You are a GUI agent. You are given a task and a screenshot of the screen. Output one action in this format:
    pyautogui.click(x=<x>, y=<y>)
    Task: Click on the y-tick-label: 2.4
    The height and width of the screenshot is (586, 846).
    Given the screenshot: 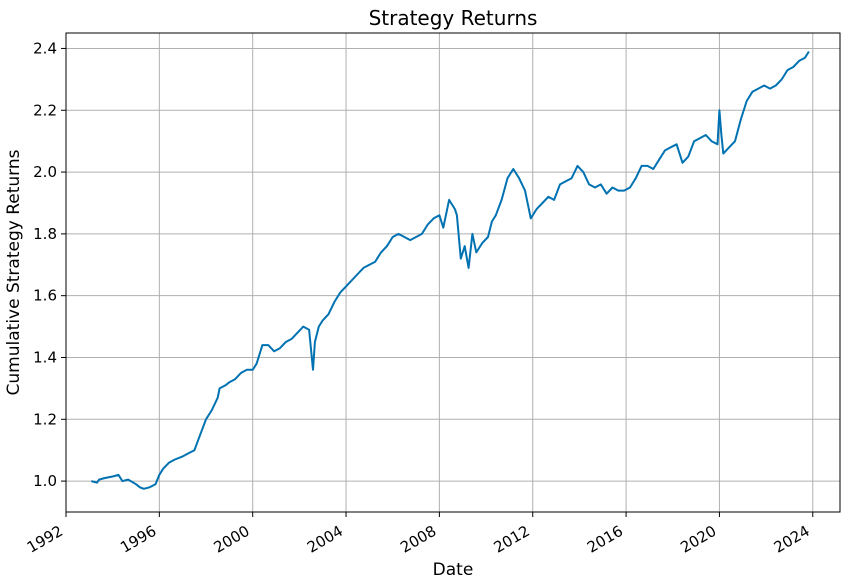 What is the action you would take?
    pyautogui.click(x=45, y=48)
    